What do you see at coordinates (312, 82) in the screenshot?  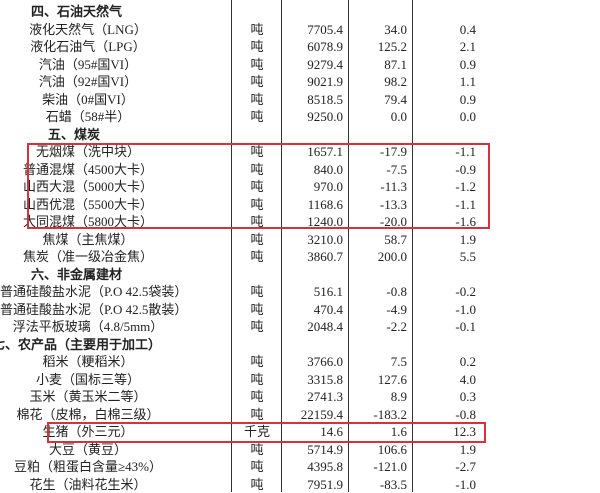 I see `price-cell: 9021.9` at bounding box center [312, 82].